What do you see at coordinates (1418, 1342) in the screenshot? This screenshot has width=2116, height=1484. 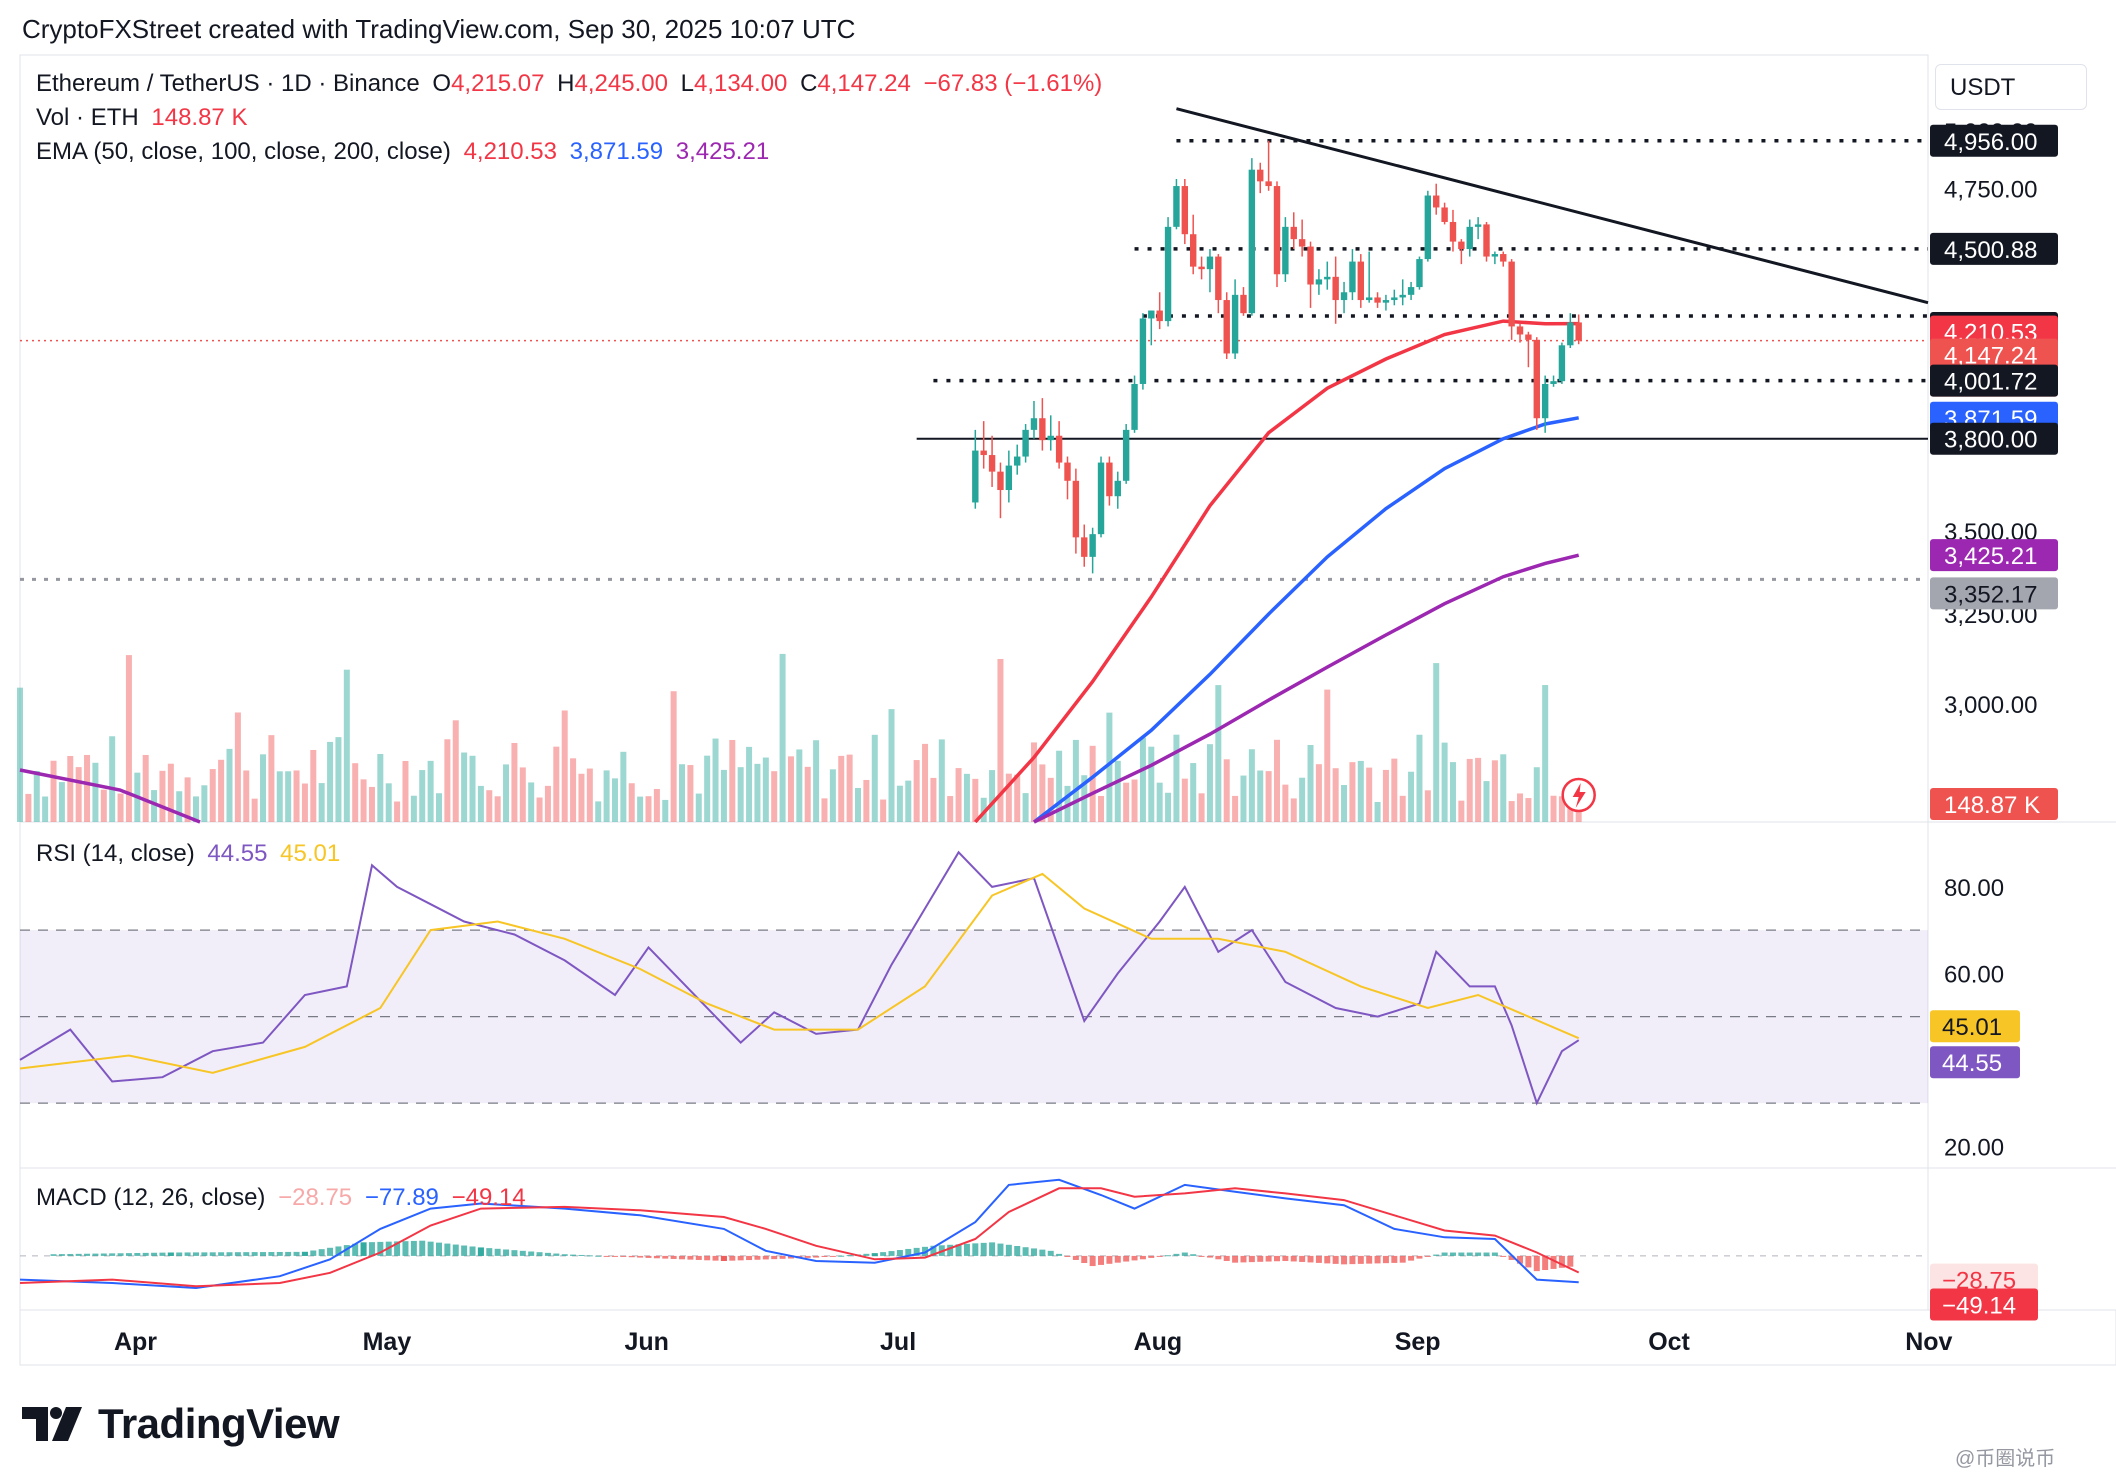 I see `month-label: Sep` at bounding box center [1418, 1342].